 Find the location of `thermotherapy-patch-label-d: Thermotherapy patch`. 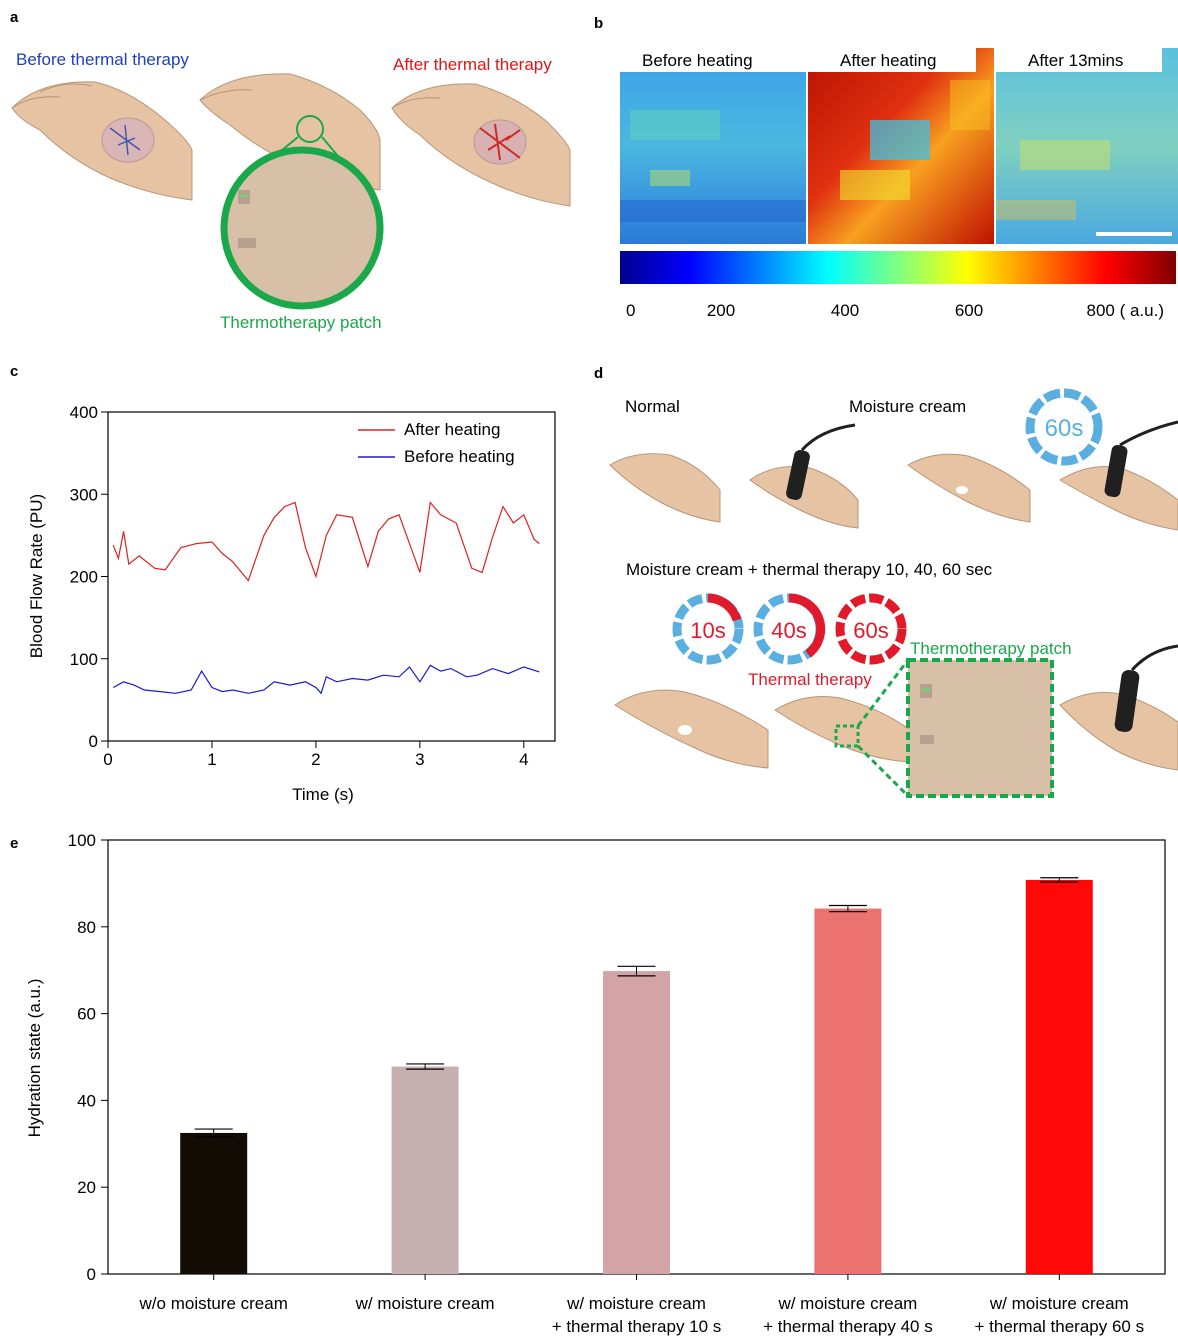

thermotherapy-patch-label-d: Thermotherapy patch is located at coordinates (991, 648).